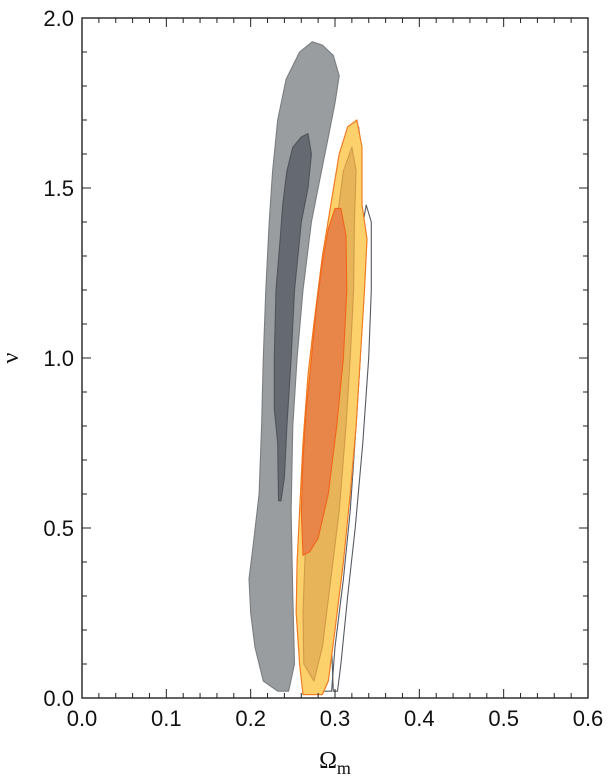 The width and height of the screenshot is (610, 781). I want to click on x-tick-label: 0.3, so click(335, 718).